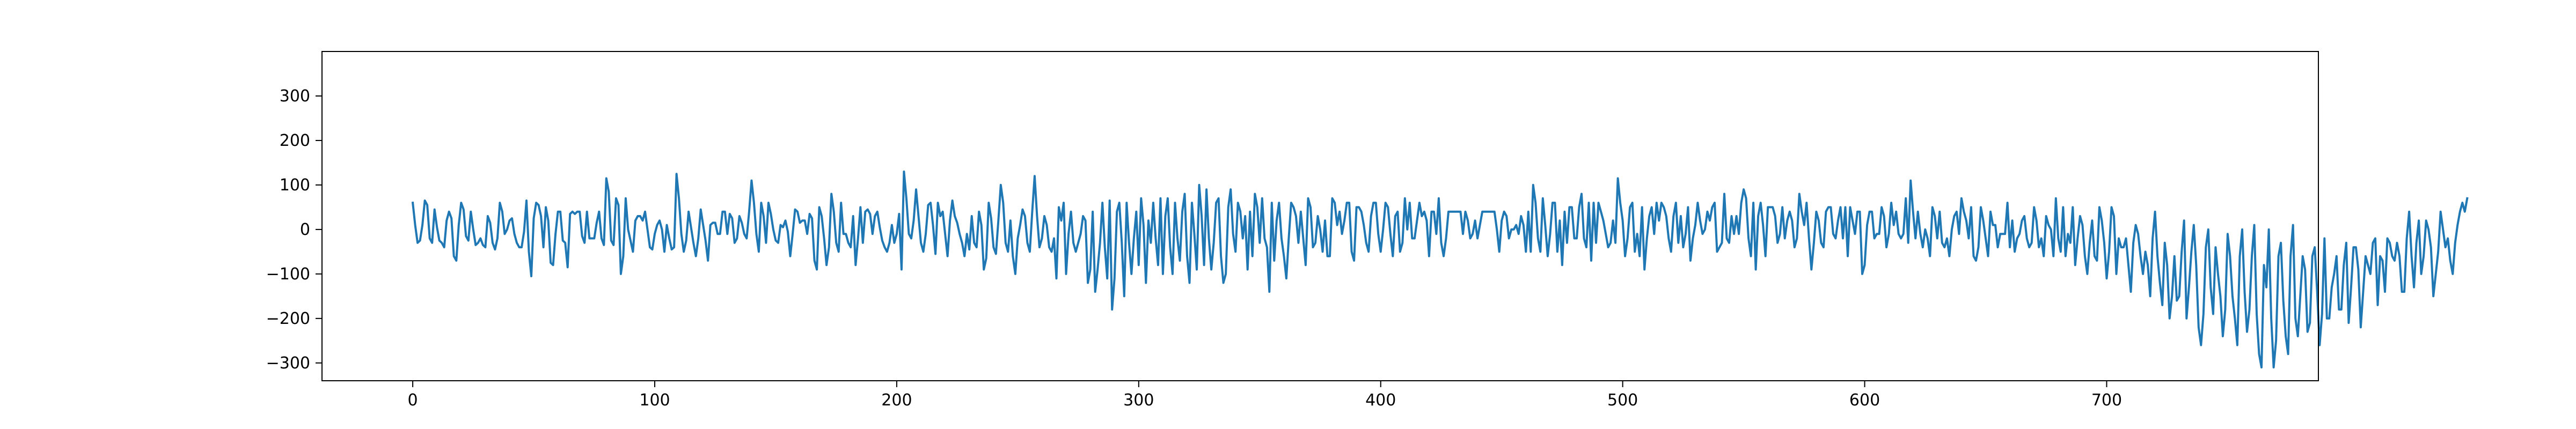  What do you see at coordinates (295, 185) in the screenshot?
I see `y-tick-label: 100` at bounding box center [295, 185].